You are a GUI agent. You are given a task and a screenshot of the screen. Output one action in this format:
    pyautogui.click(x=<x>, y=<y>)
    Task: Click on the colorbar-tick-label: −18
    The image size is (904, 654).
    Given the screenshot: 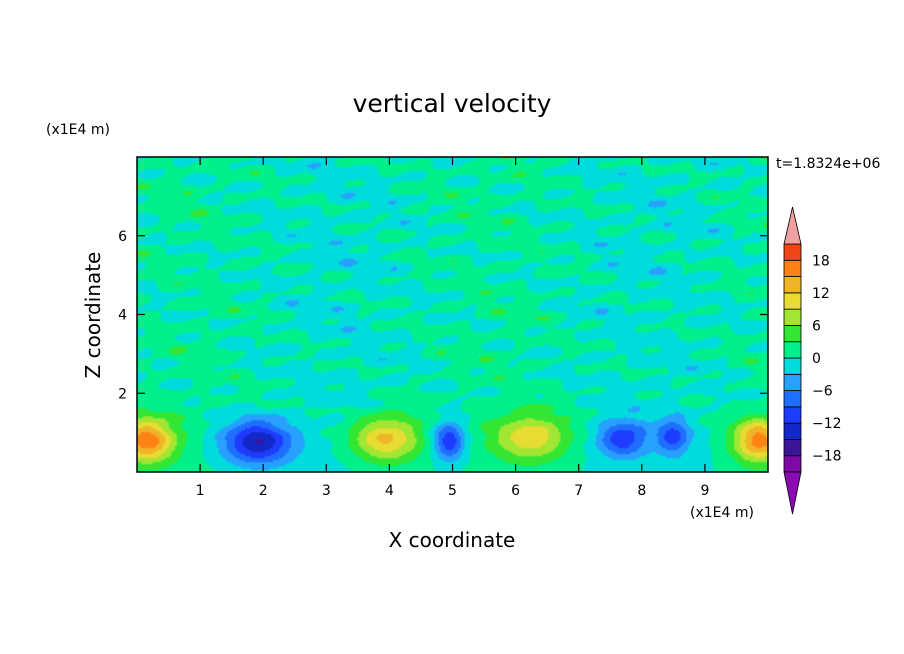 What is the action you would take?
    pyautogui.click(x=827, y=457)
    